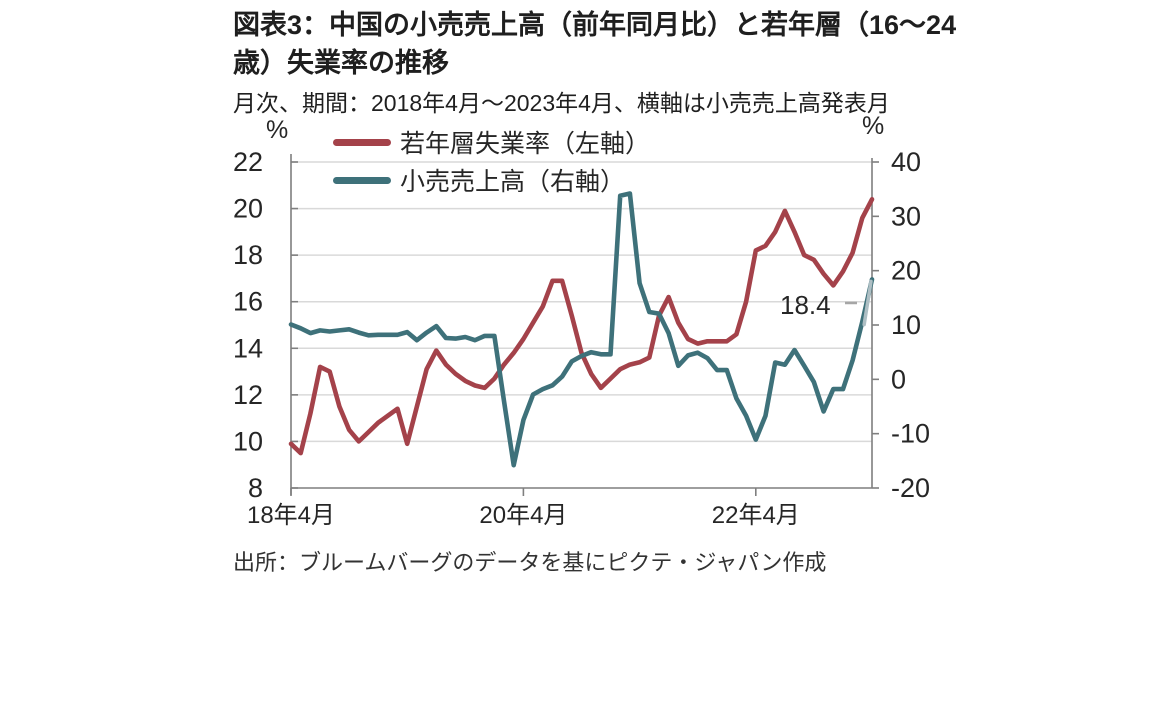  I want to click on right-axis-tick-label: -20, so click(910, 488).